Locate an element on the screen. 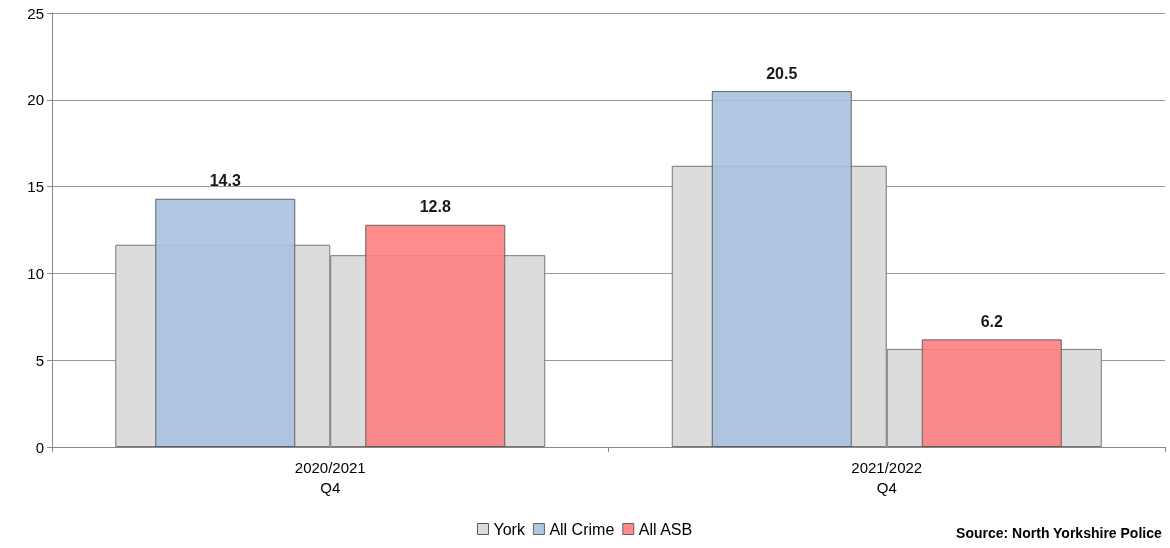 This screenshot has width=1170, height=548. legend-label: York is located at coordinates (509, 529).